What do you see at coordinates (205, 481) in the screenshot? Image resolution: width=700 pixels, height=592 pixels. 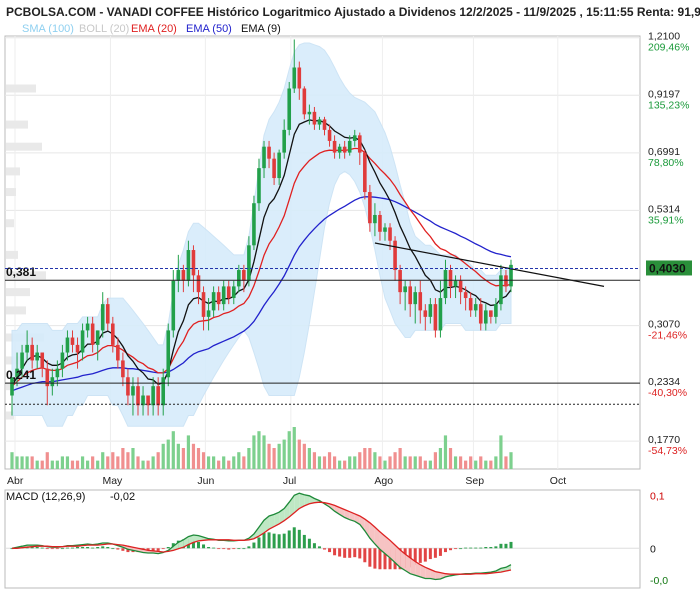 I see `month-label-2: Jun` at bounding box center [205, 481].